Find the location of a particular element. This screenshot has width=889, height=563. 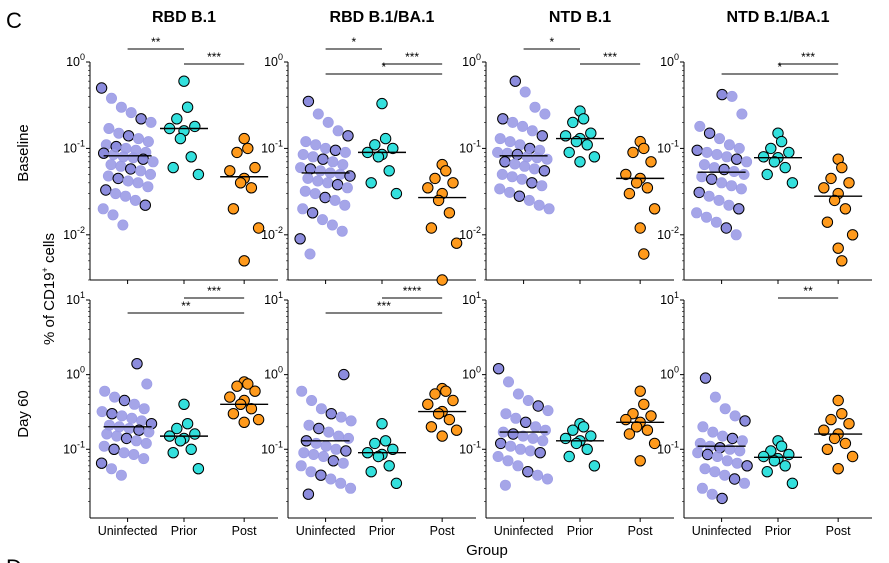

panel-title: RBD B.1 is located at coordinates (184, 17).